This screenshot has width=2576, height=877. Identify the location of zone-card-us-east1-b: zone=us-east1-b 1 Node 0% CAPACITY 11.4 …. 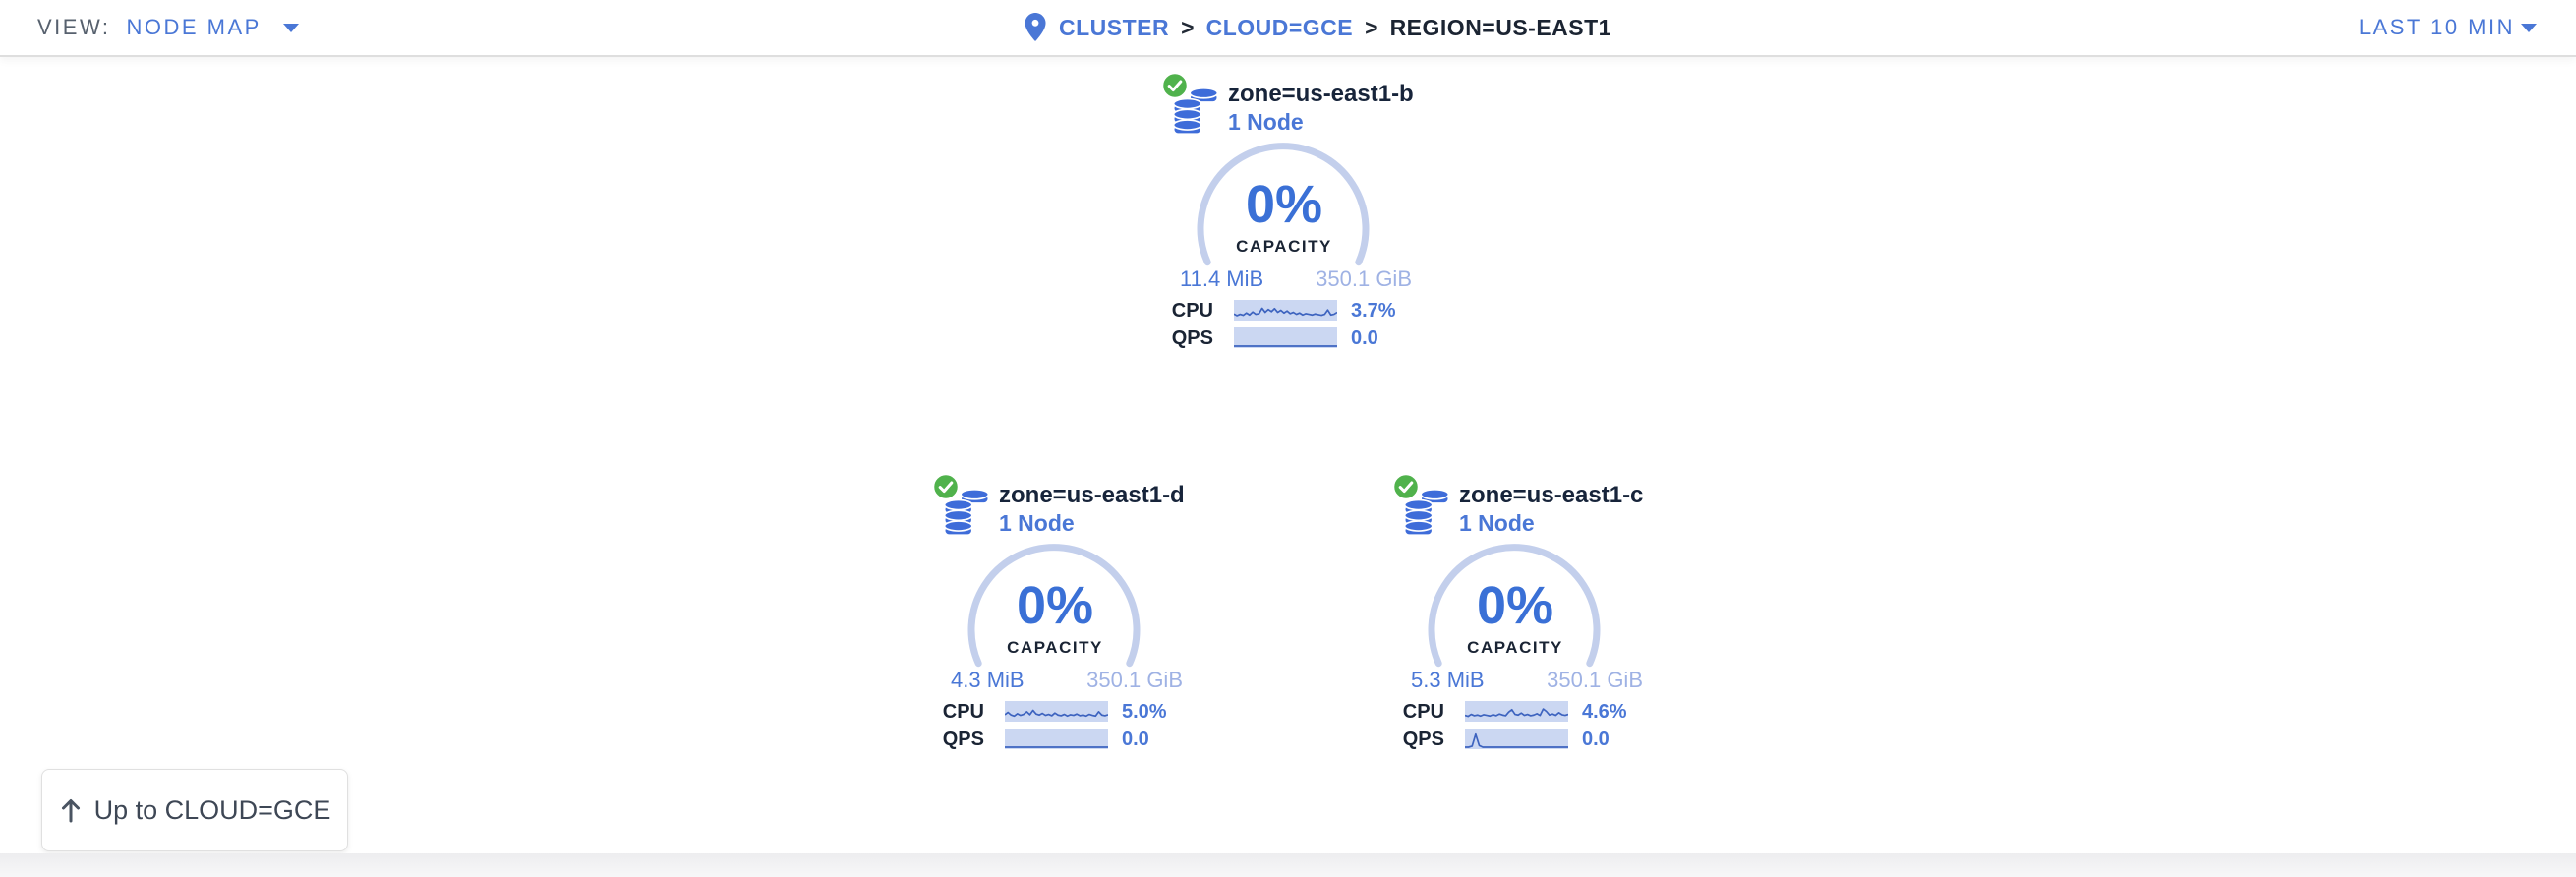
(1286, 207).